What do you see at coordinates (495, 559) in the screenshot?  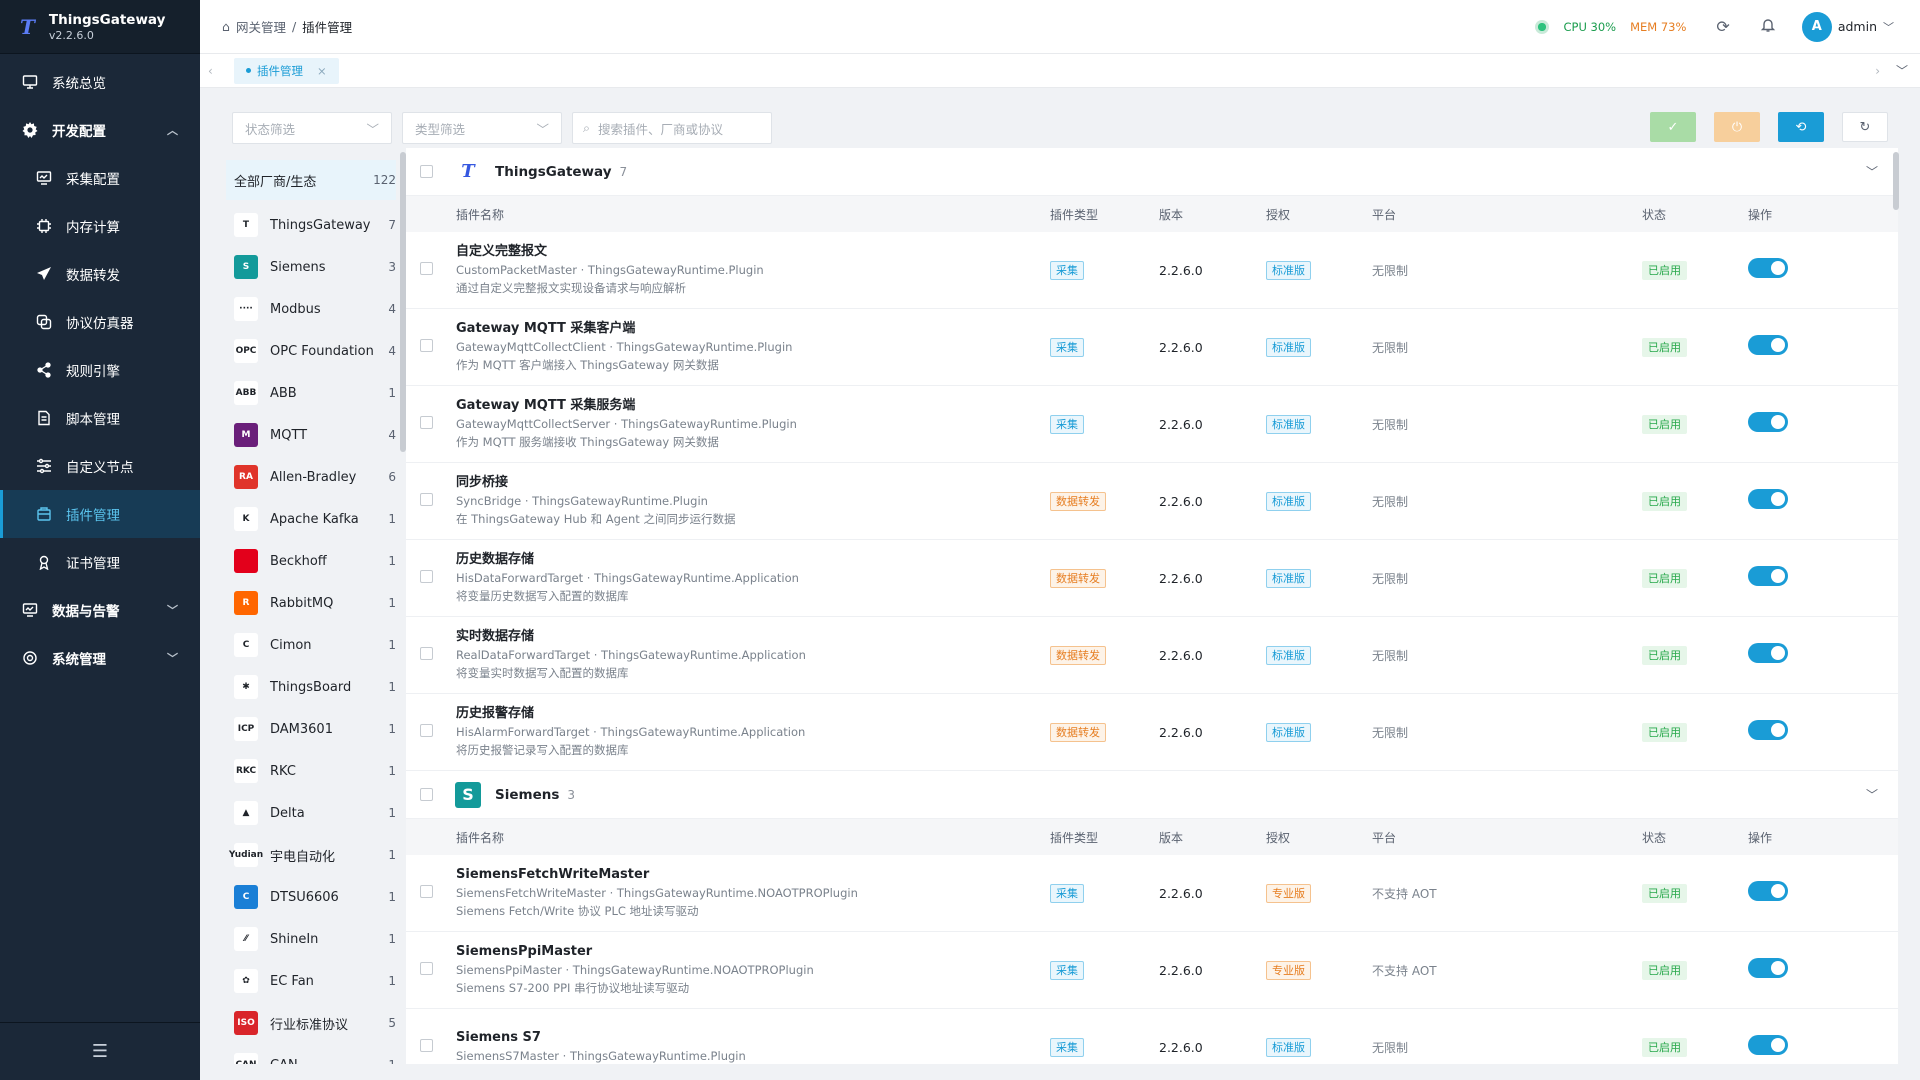 I see `plugin-name: 历史数据存储` at bounding box center [495, 559].